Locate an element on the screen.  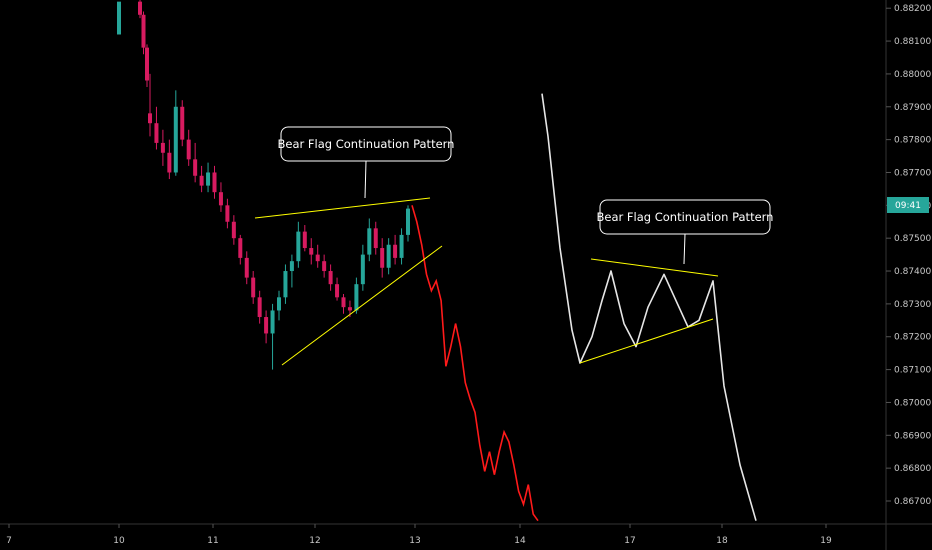
x-tick-label: 11 is located at coordinates (212, 541).